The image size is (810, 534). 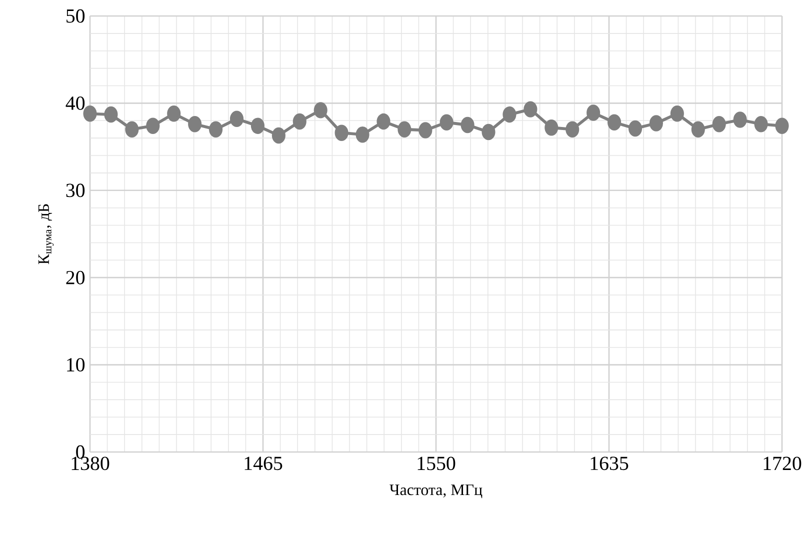 What do you see at coordinates (76, 365) in the screenshot?
I see `y-tick-label: 10` at bounding box center [76, 365].